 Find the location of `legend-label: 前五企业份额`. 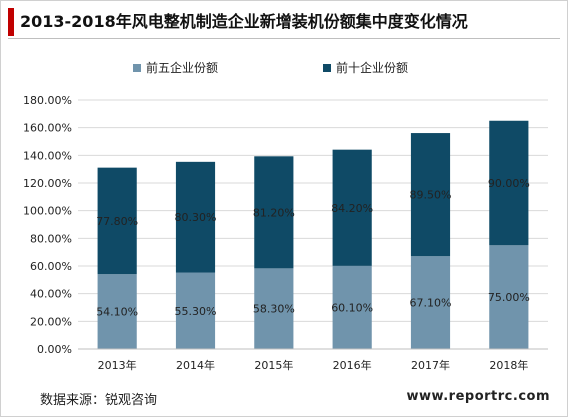

legend-label: 前五企业份额 is located at coordinates (182, 67).